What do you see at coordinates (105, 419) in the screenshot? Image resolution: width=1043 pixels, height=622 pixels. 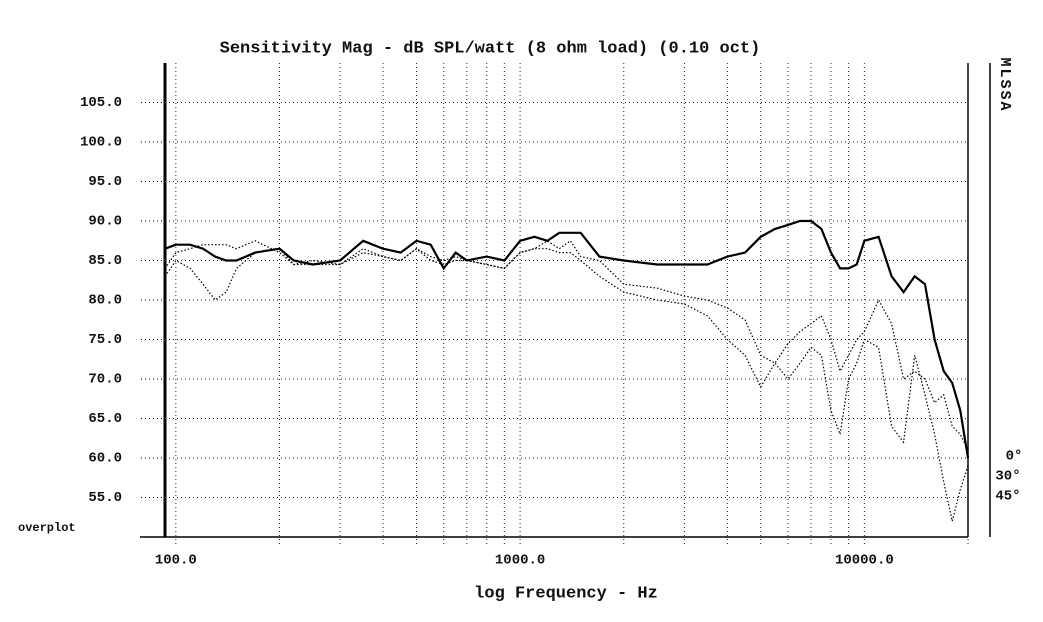 I see `y-tick-label: 65.0` at bounding box center [105, 419].